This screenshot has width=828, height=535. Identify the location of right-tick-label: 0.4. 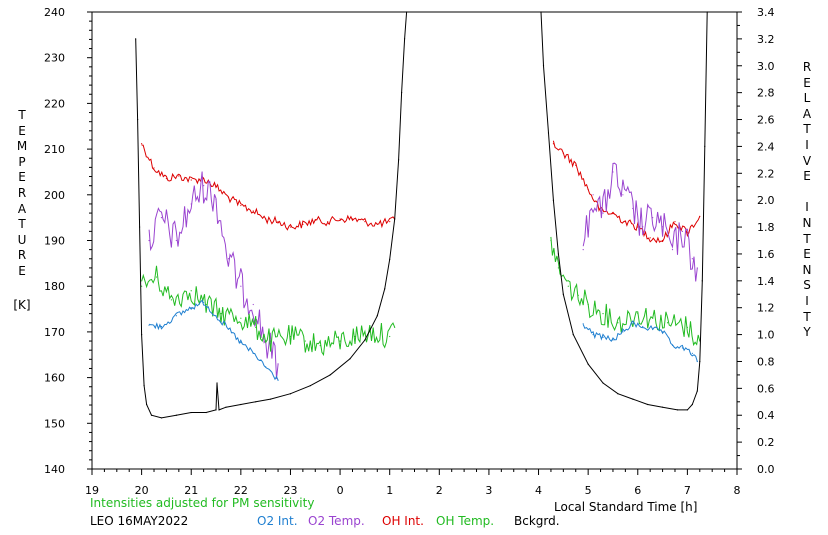
(766, 415).